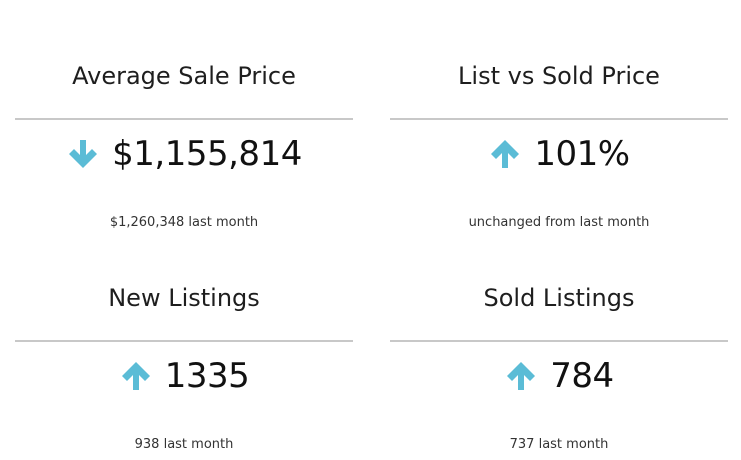  I want to click on stat-value: $1,155,814, so click(207, 154).